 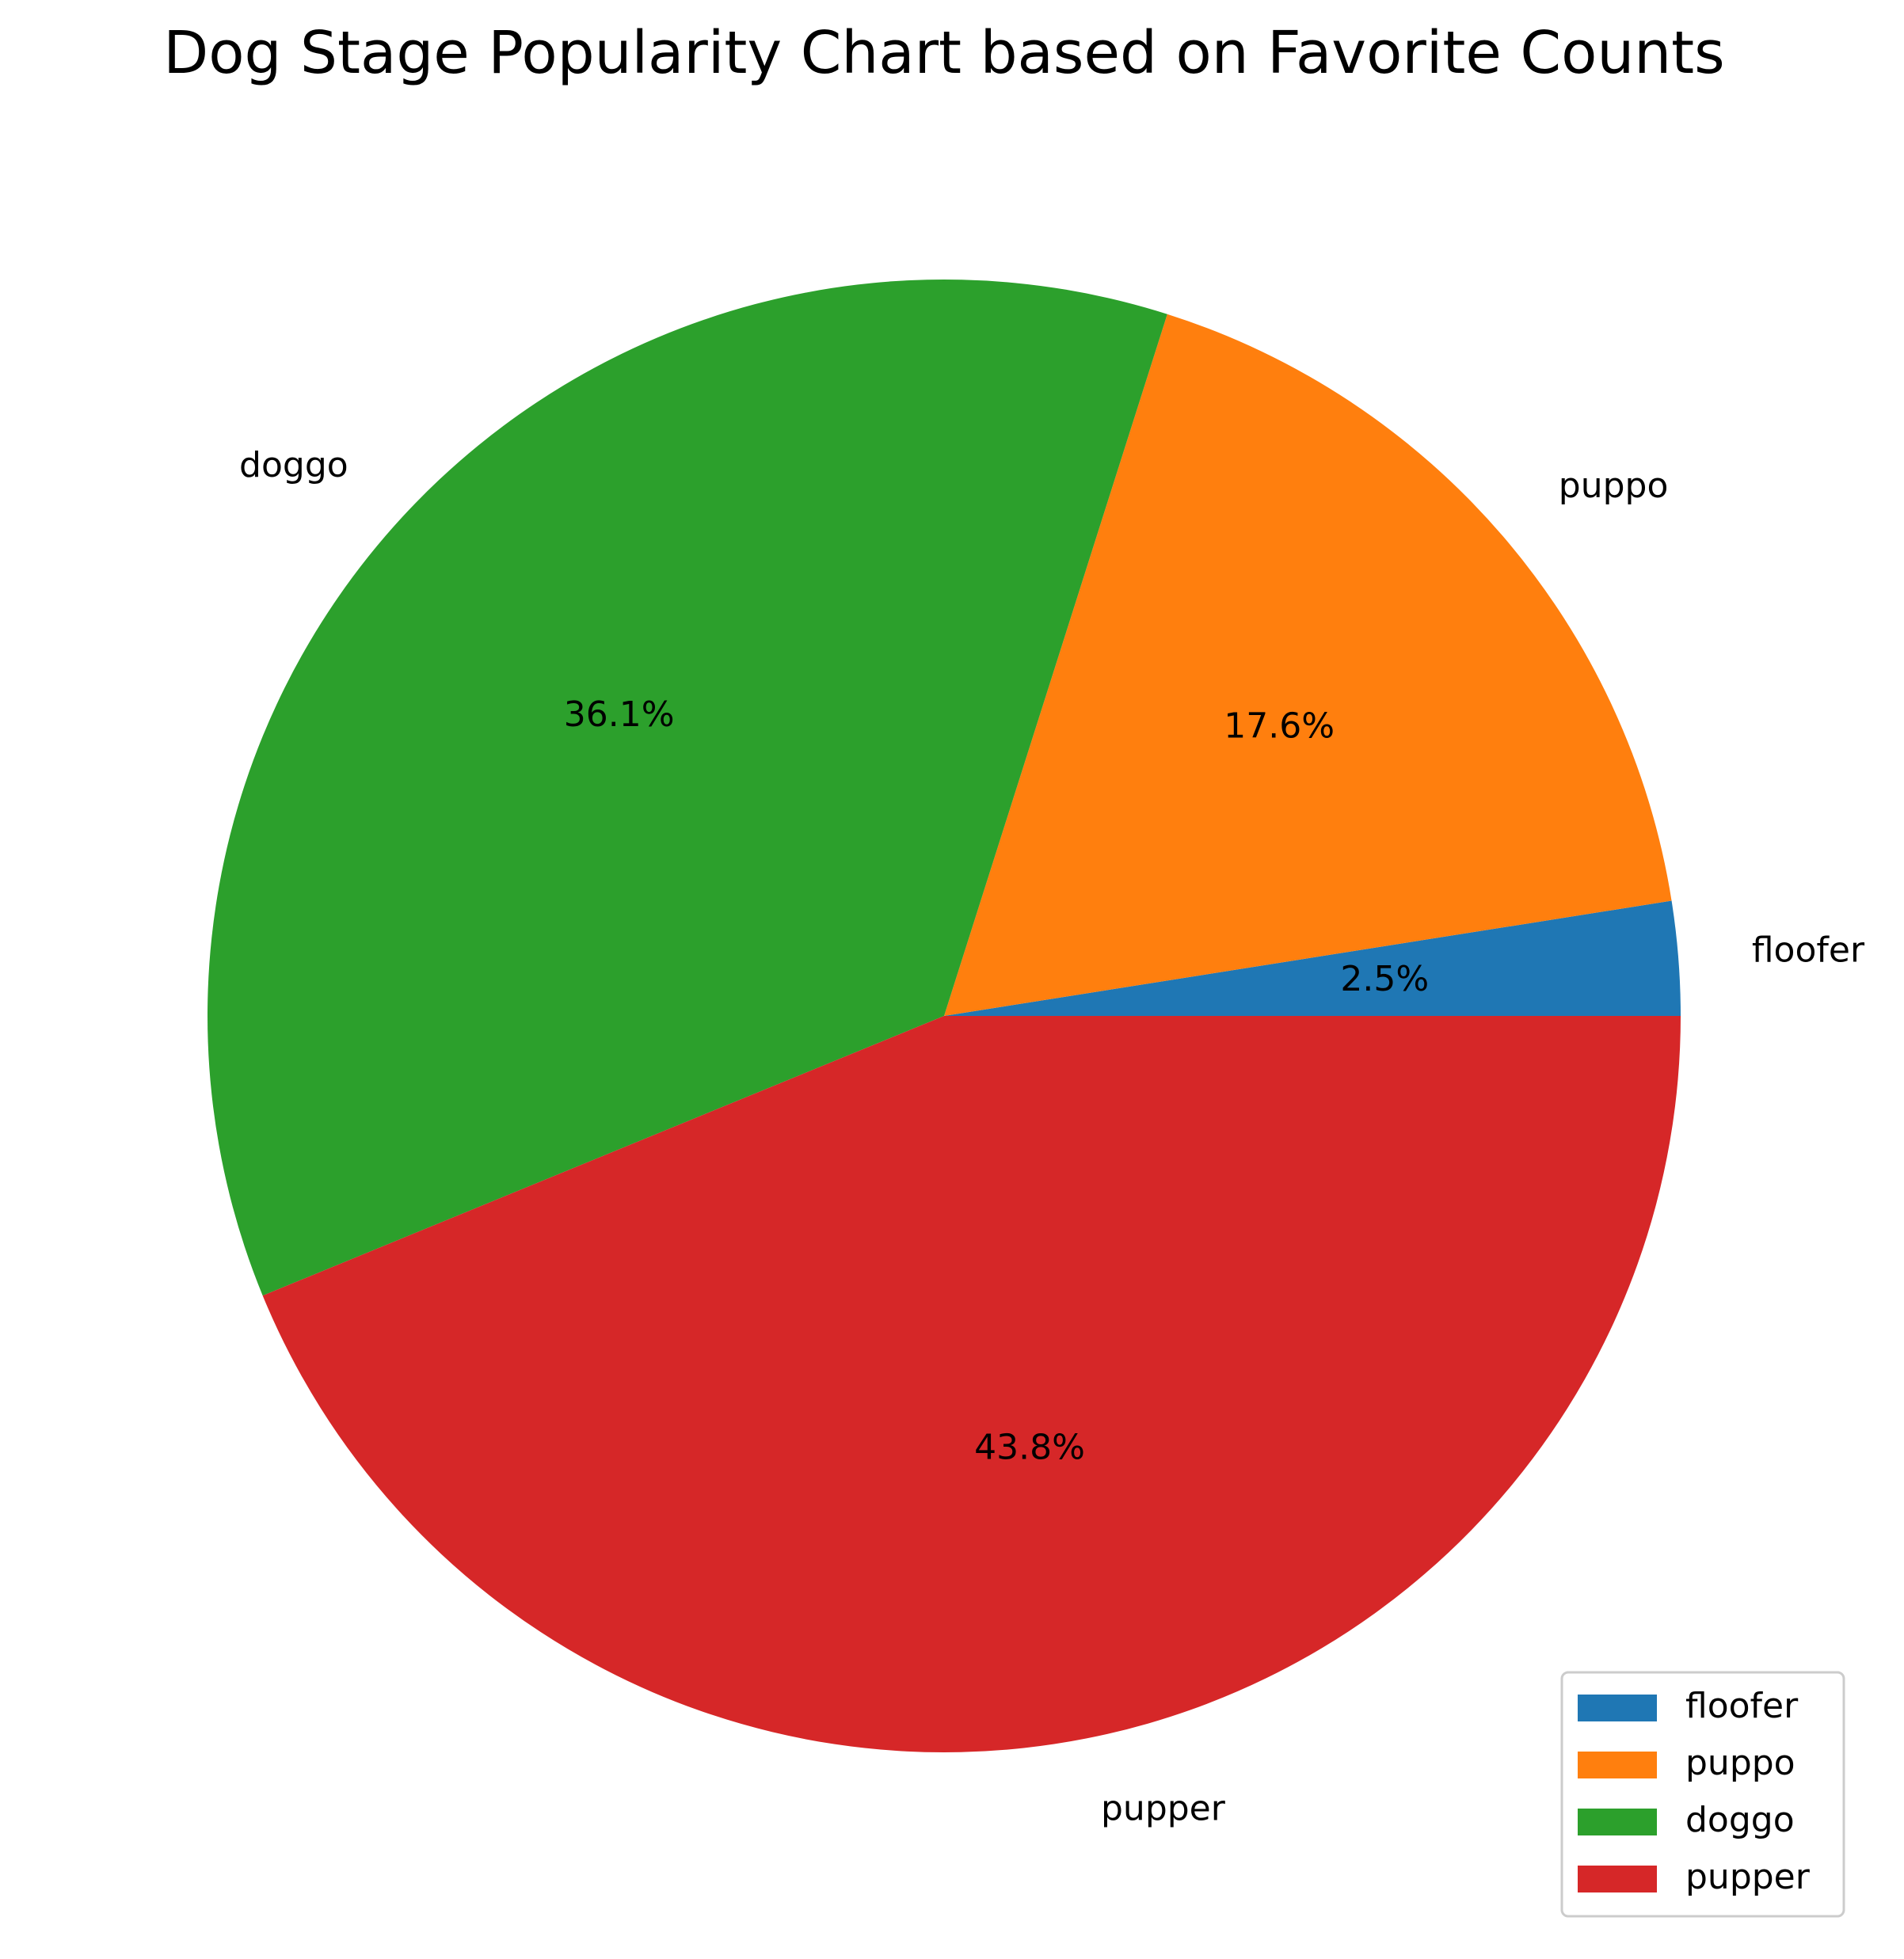 What do you see at coordinates (1163, 1809) in the screenshot?
I see `slice-label-pupper: pupper` at bounding box center [1163, 1809].